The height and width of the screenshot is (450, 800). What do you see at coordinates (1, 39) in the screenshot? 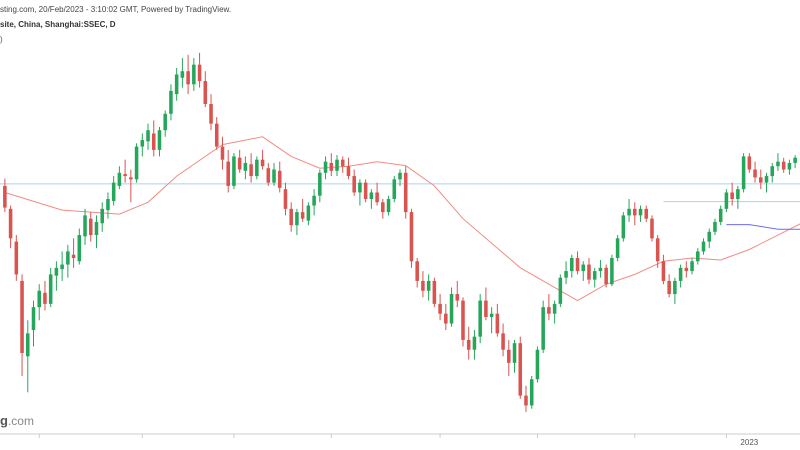
I see `indicator-caption: )` at bounding box center [1, 39].